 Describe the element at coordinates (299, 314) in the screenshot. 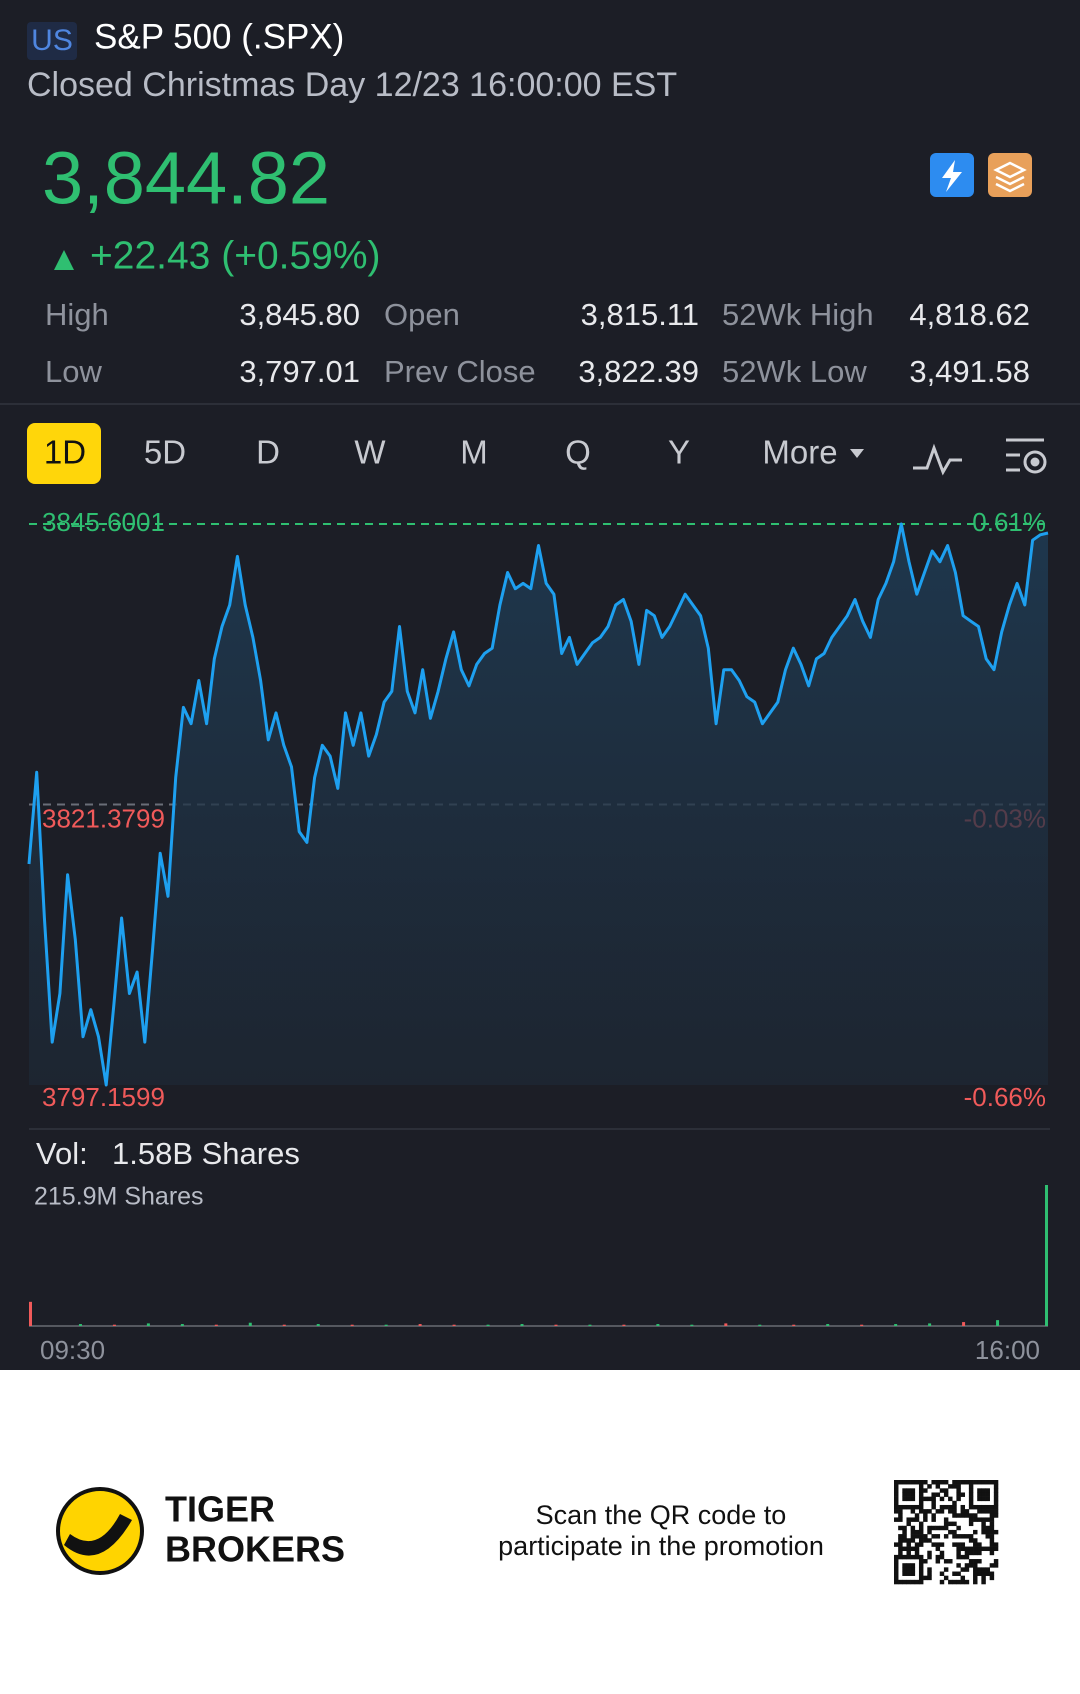

I see `stat-value: 3,845.80` at that location.